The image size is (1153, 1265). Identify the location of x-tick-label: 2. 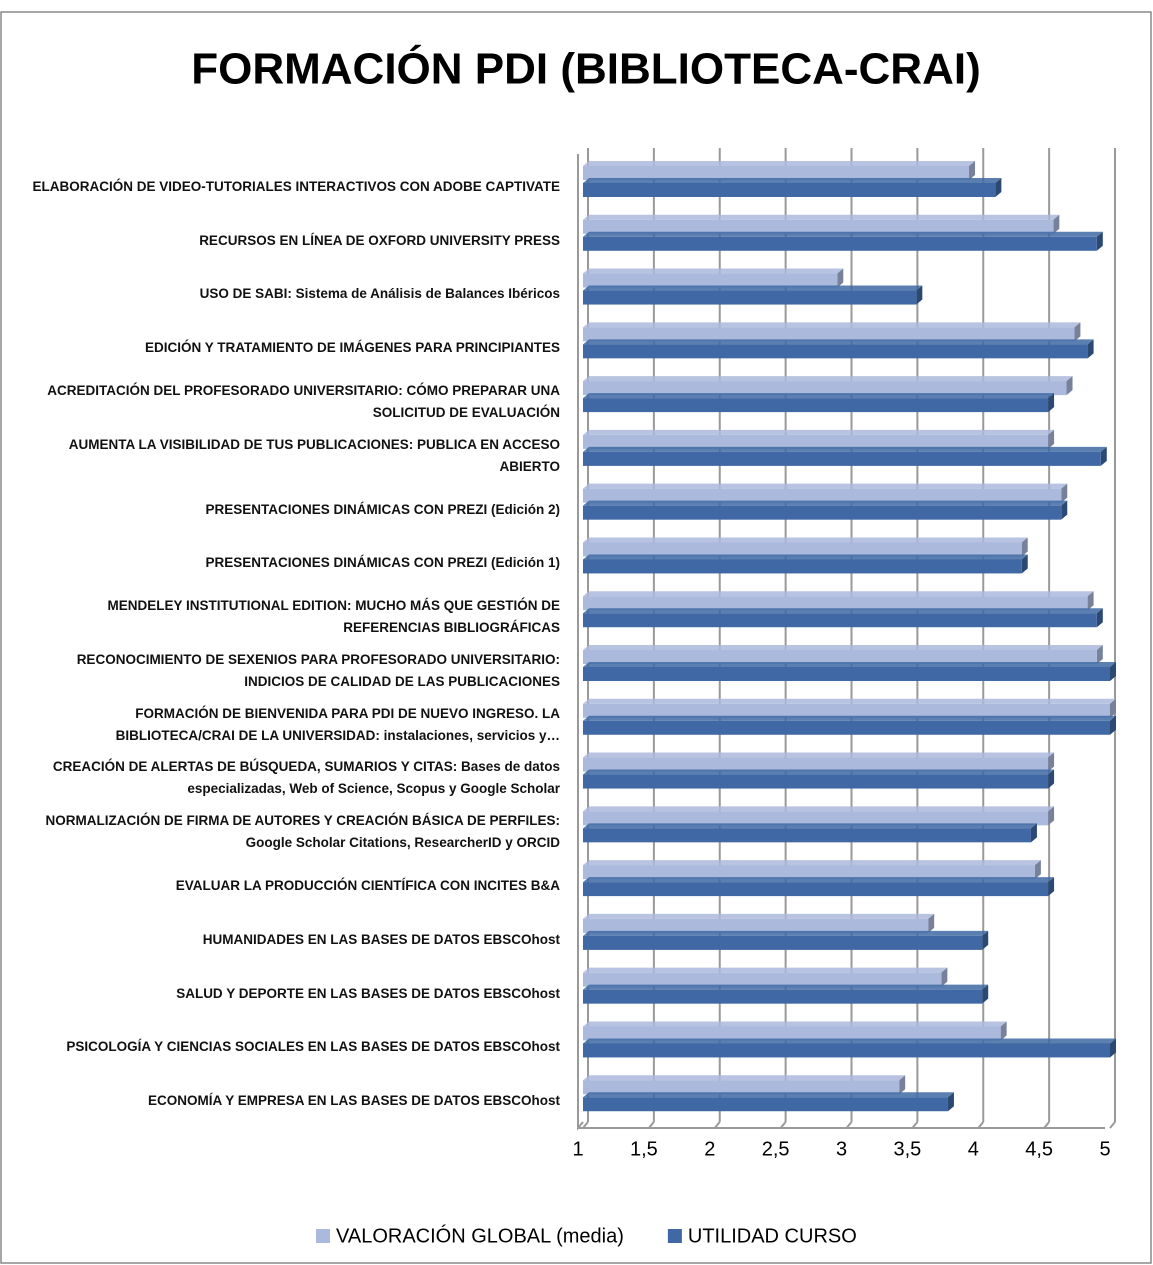
(709, 1149).